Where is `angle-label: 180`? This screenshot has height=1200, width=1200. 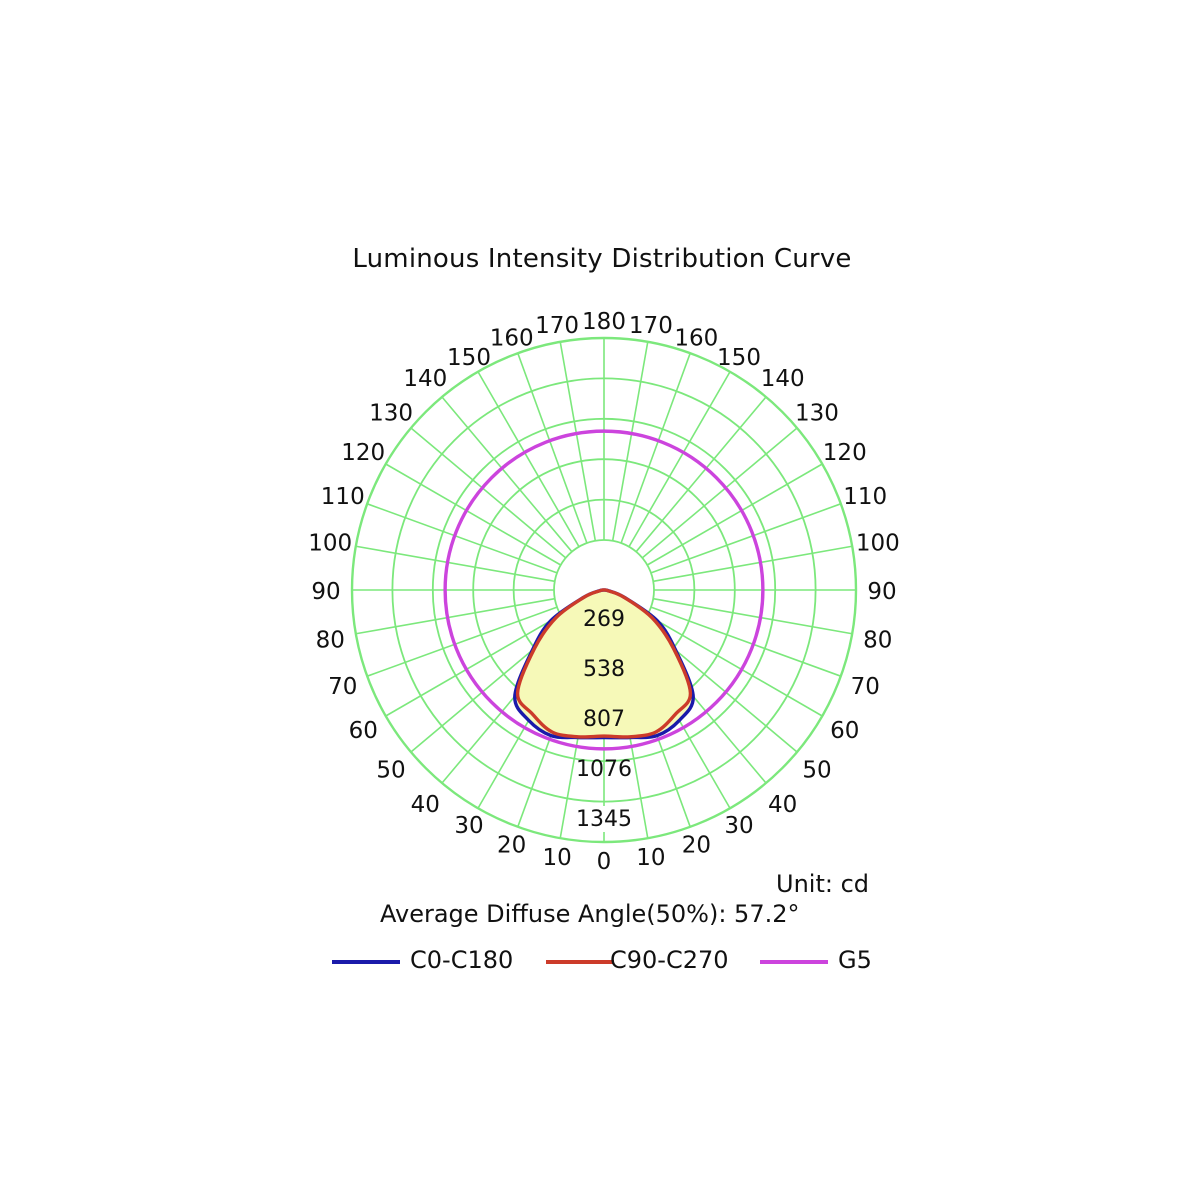 angle-label: 180 is located at coordinates (604, 322).